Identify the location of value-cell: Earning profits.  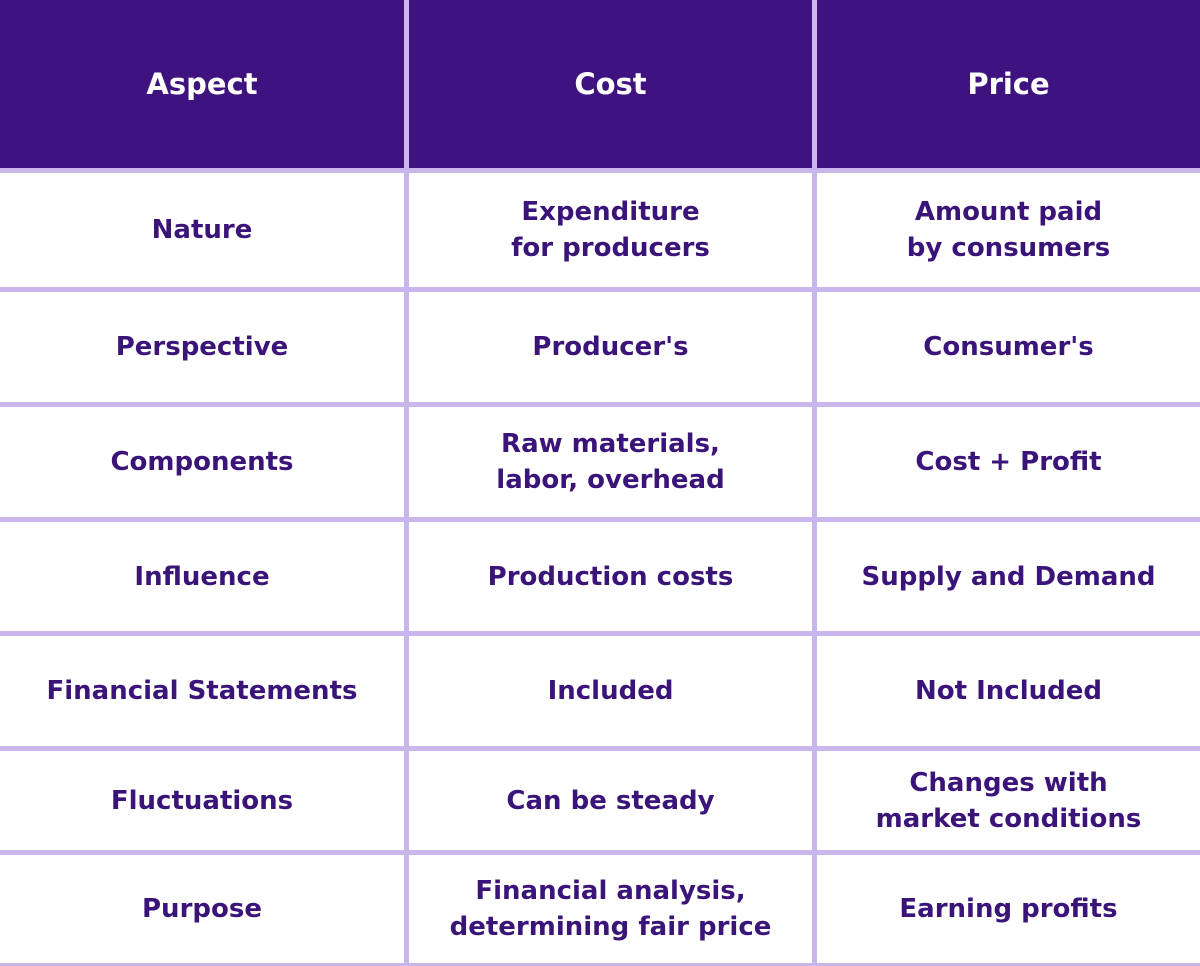
(1008, 909).